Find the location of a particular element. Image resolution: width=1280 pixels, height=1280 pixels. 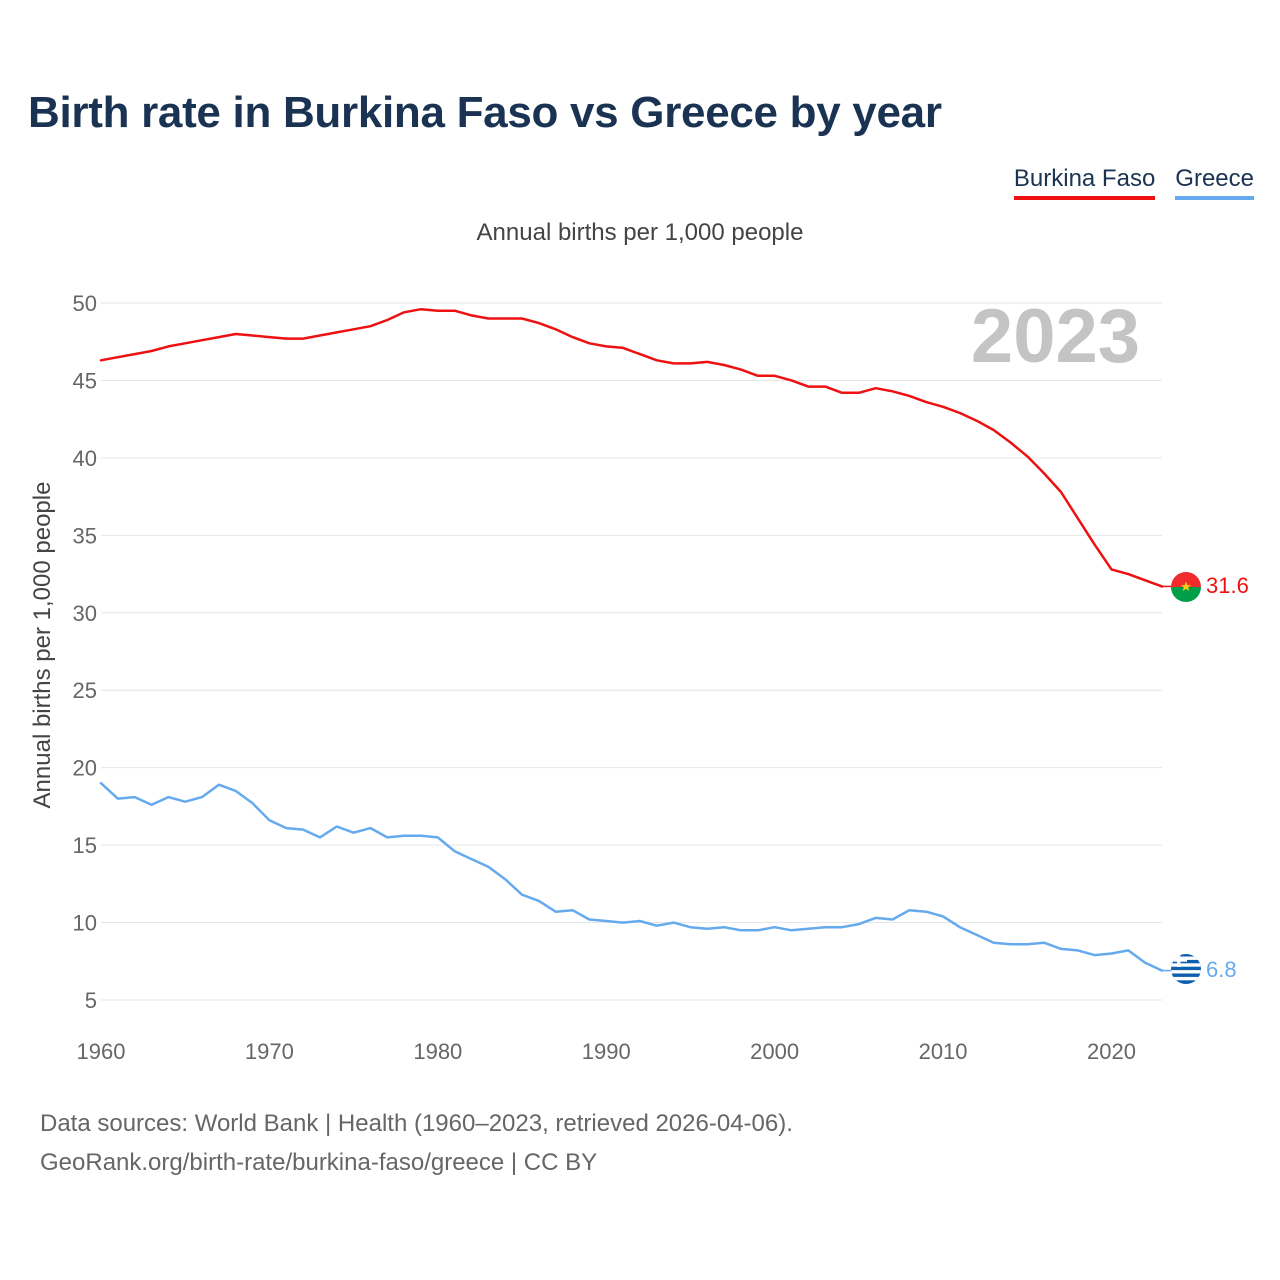

y-tick-label: 20 is located at coordinates (85, 768).